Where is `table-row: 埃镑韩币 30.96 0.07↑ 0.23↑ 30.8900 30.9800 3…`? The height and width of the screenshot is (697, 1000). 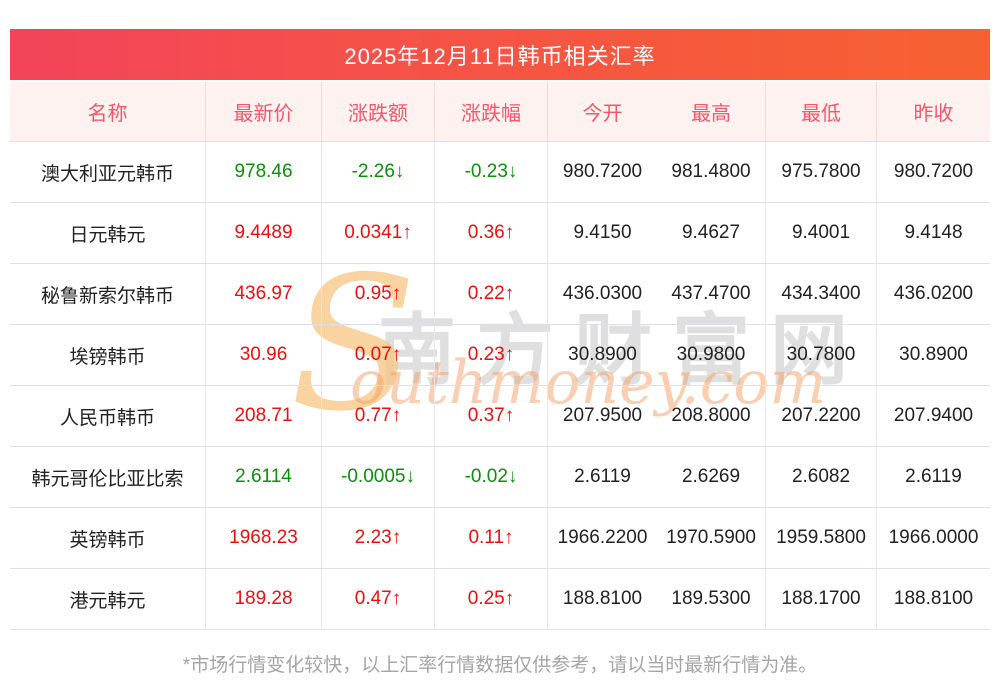 table-row: 埃镑韩币 30.96 0.07↑ 0.23↑ 30.8900 30.9800 3… is located at coordinates (500, 355).